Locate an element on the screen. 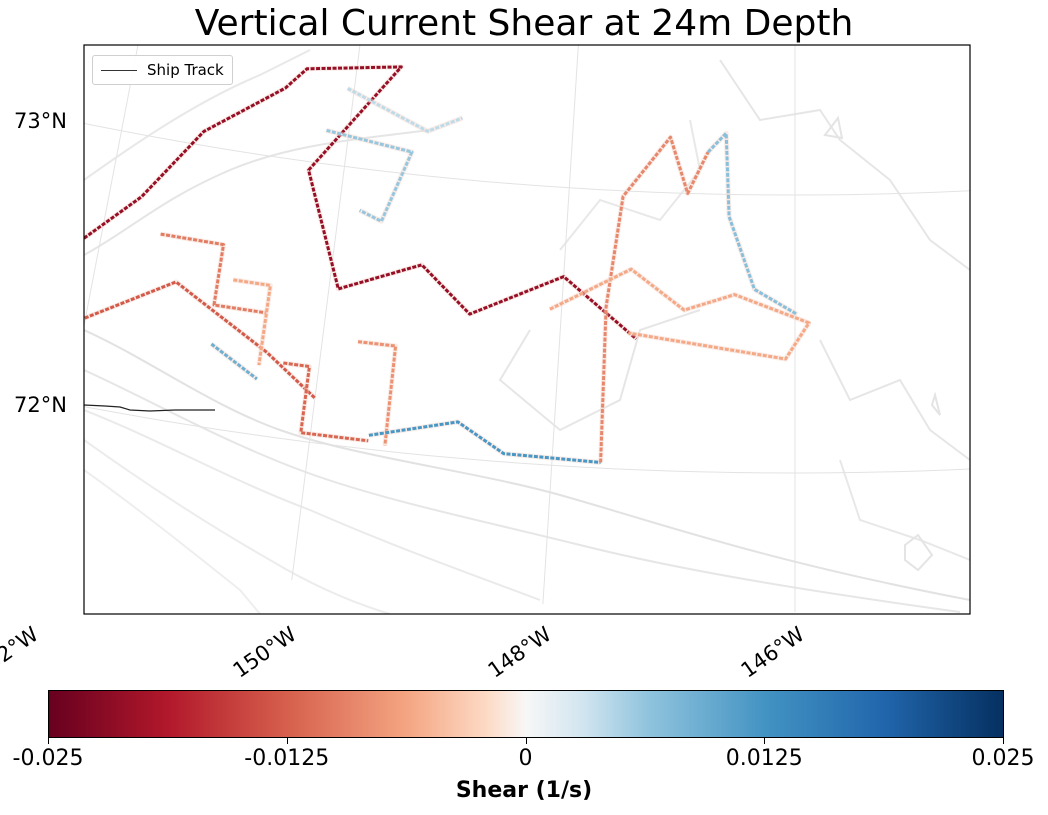 The image size is (1048, 815). latitude-tick-label: 72°N is located at coordinates (40, 404).